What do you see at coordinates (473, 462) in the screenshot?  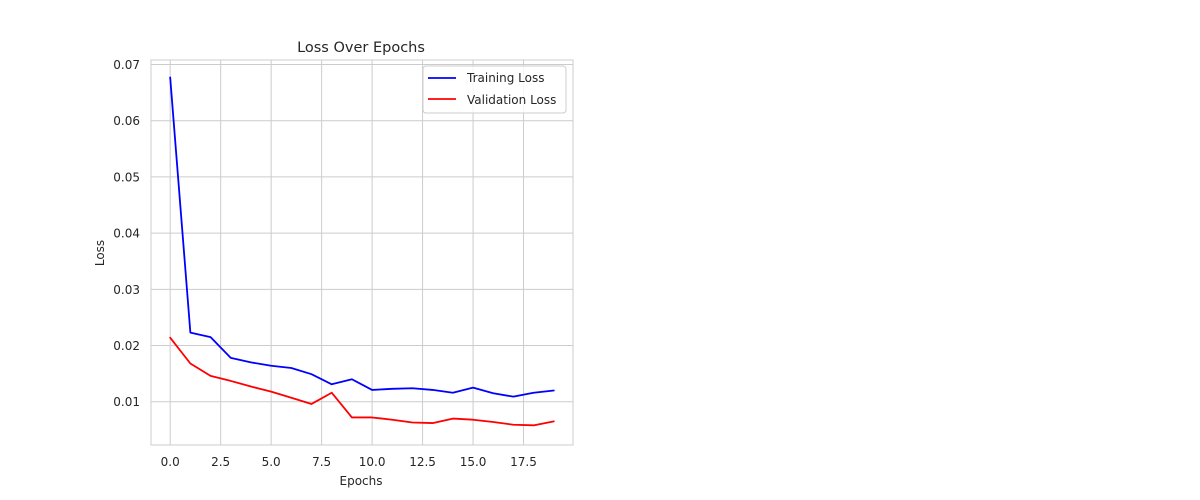 I see `x-tick-label: 15.0` at bounding box center [473, 462].